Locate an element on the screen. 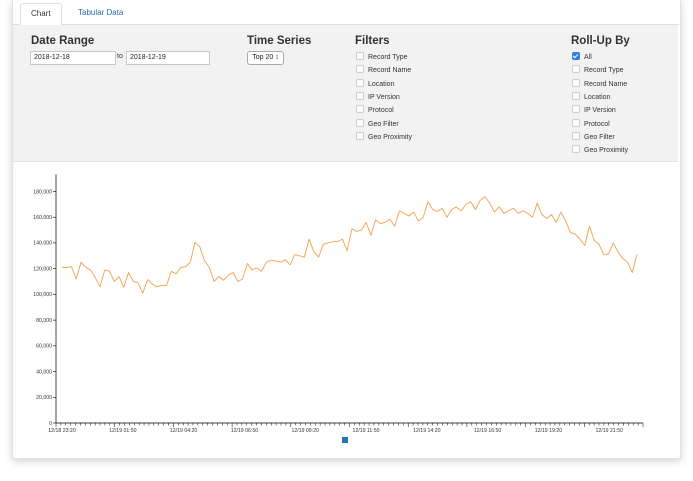 This screenshot has height=481, width=693. x-tick-label: 12/19 01:50 is located at coordinates (123, 431).